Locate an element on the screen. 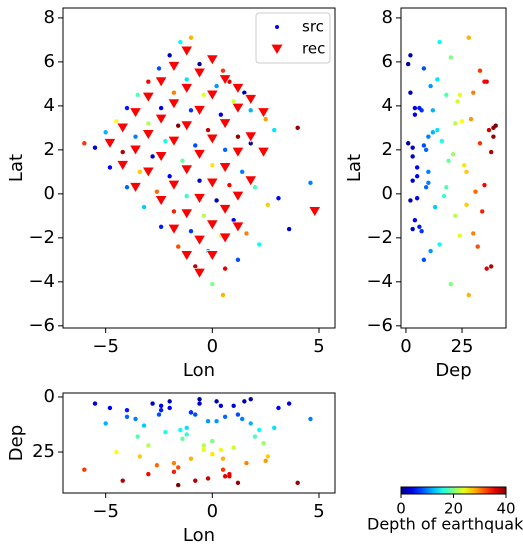  colorbar-tick-label: 0 is located at coordinates (401, 509).